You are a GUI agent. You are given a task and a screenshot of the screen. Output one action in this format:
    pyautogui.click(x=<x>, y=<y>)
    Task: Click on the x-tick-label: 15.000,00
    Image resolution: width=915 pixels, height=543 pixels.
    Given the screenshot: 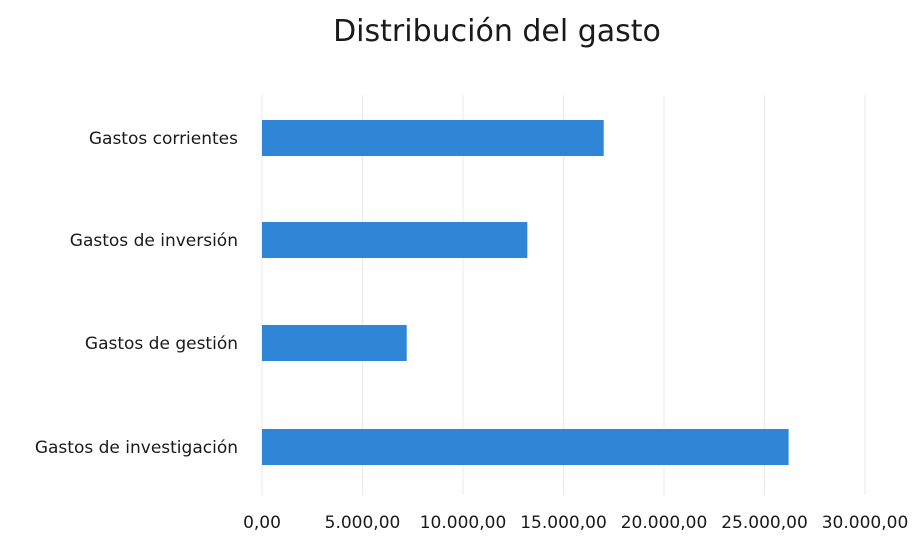 What is the action you would take?
    pyautogui.click(x=563, y=523)
    